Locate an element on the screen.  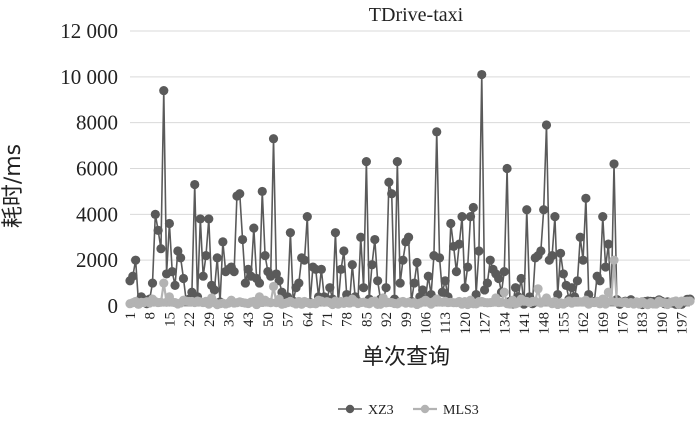
x-tick-label: 29 is located at coordinates (210, 319).